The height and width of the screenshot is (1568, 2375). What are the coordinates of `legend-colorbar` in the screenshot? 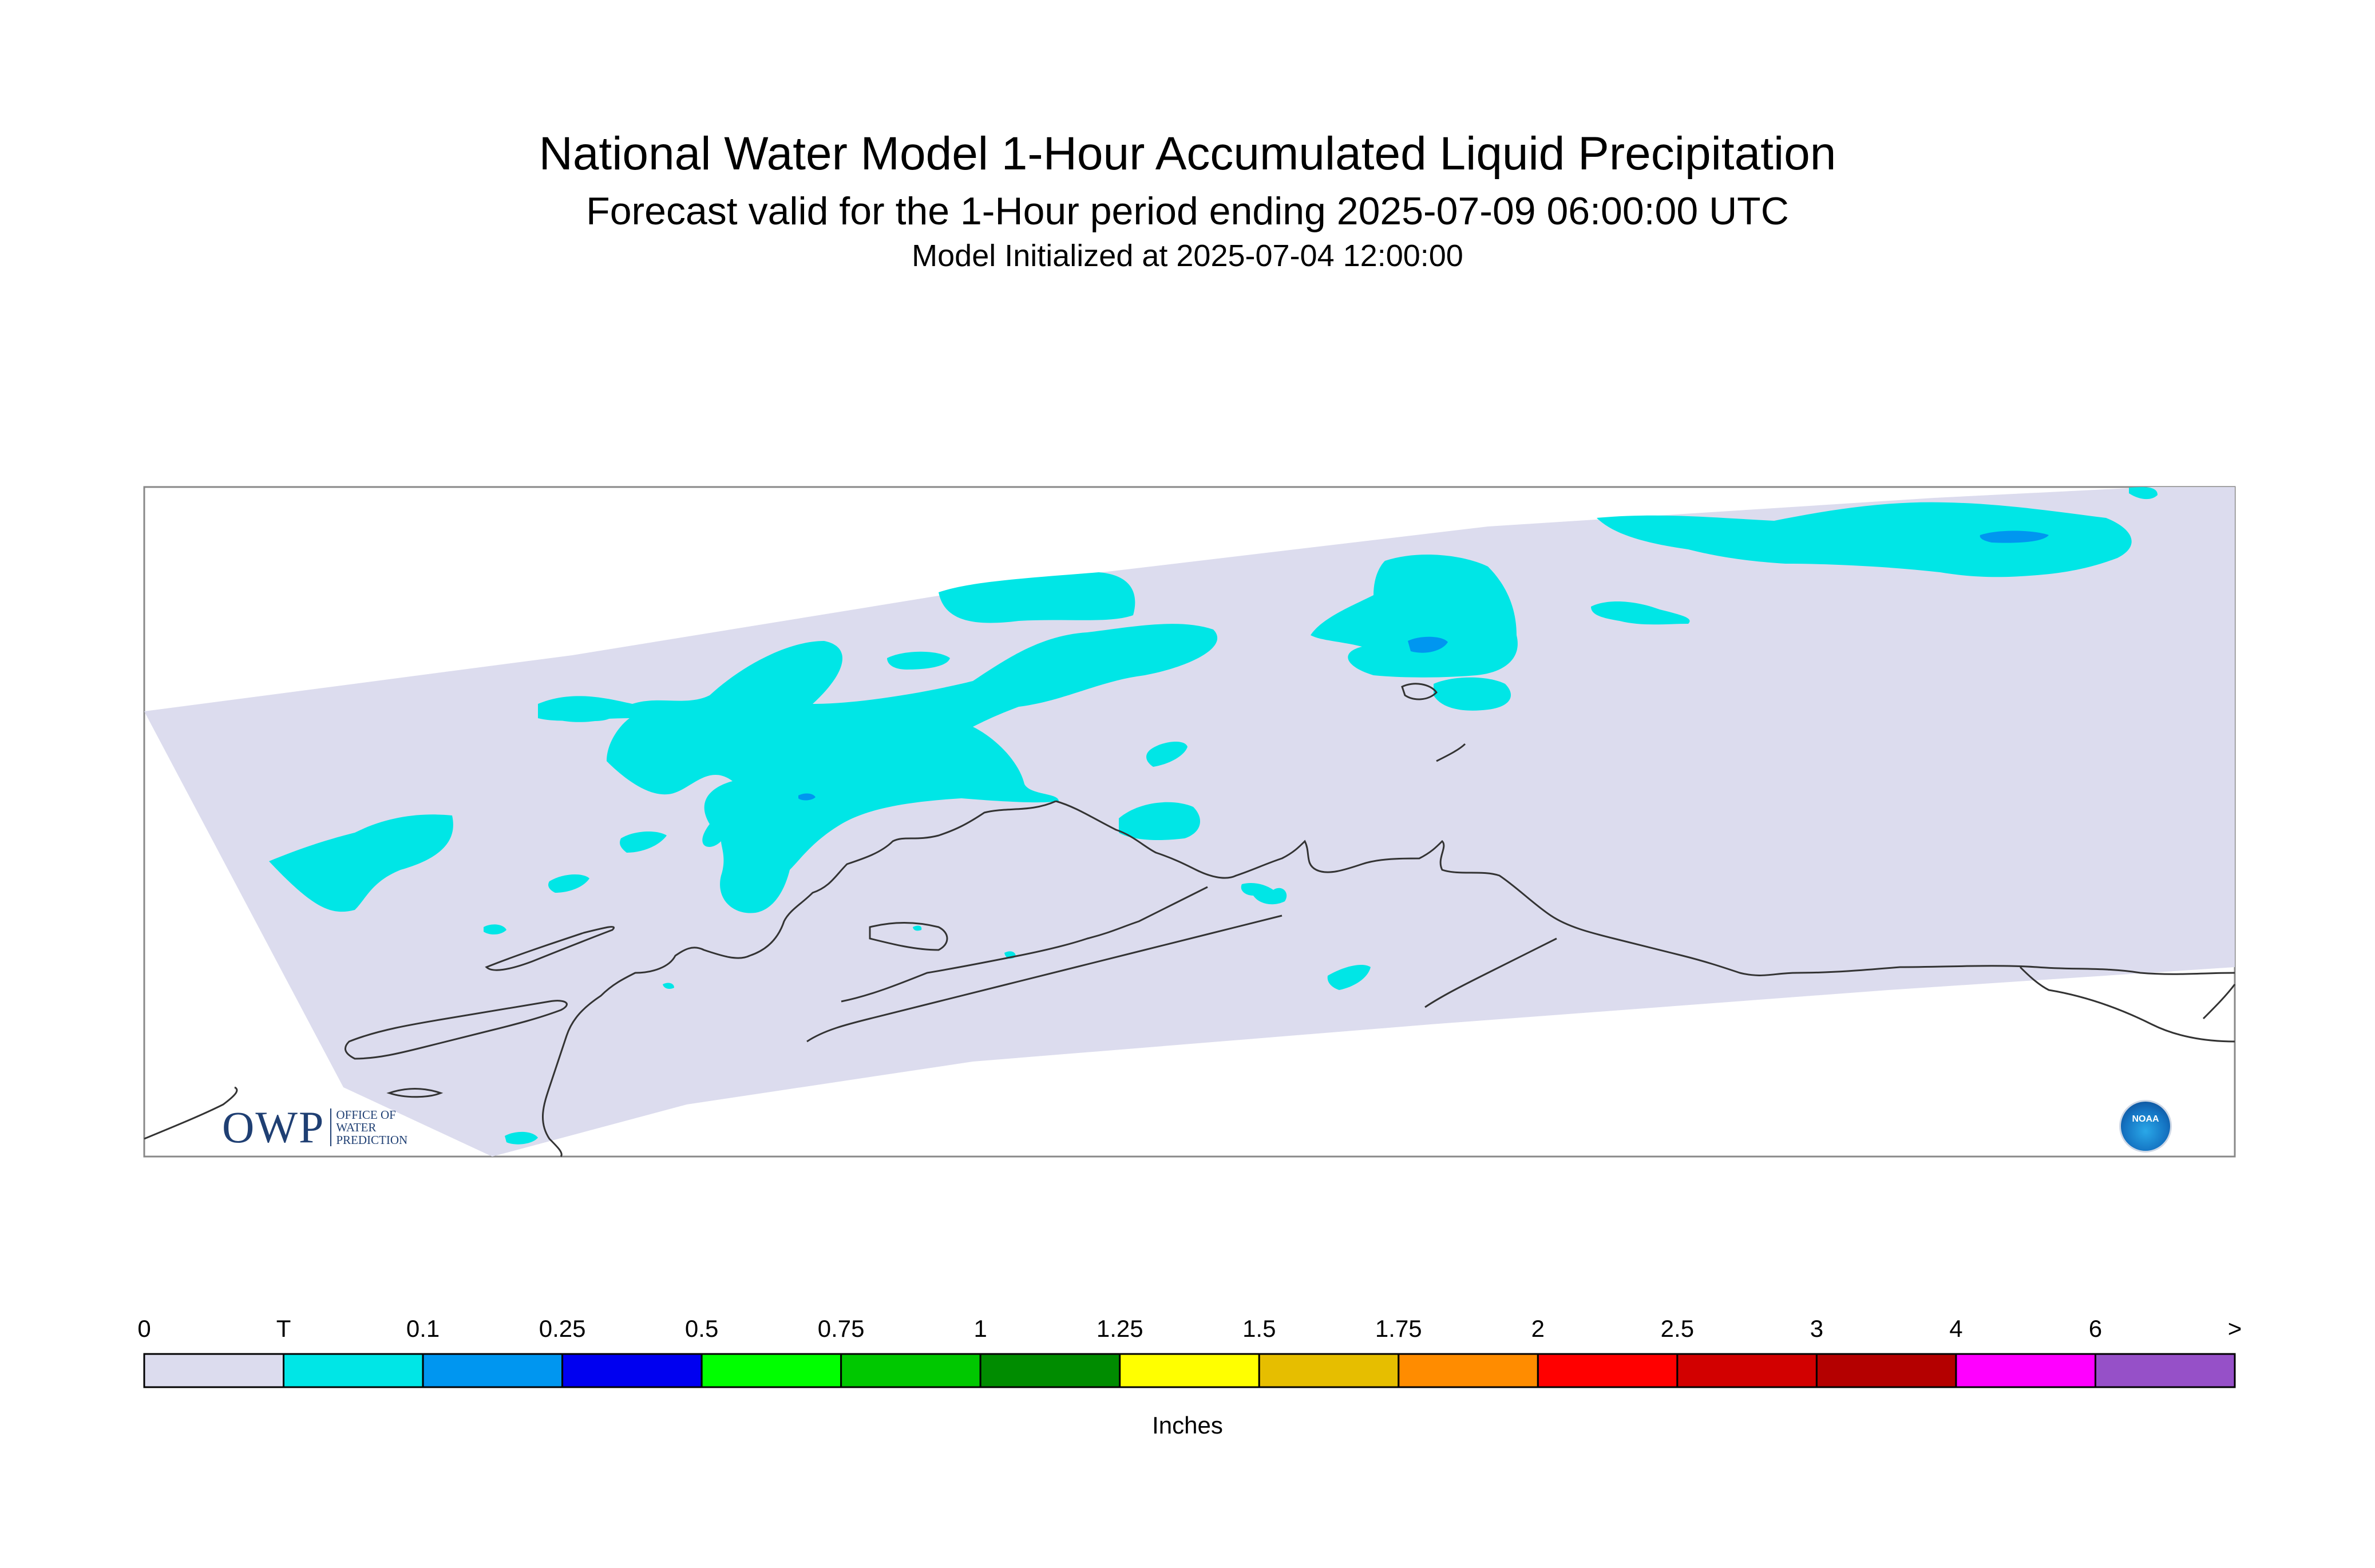 It's located at (1189, 1370).